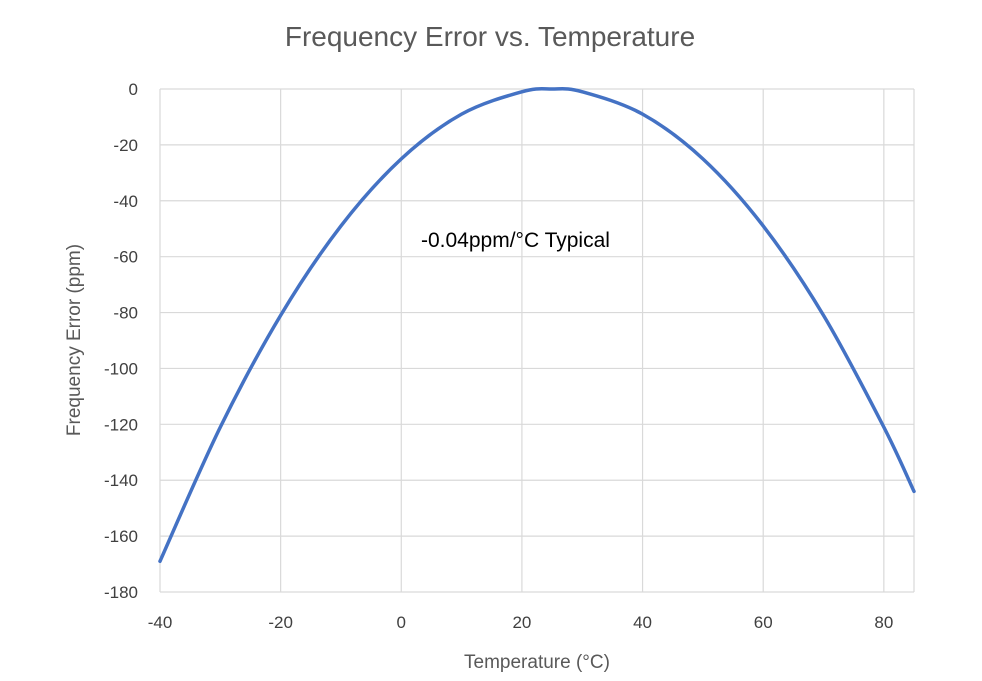 The height and width of the screenshot is (681, 982). Describe the element at coordinates (537, 662) in the screenshot. I see `x-axis-title: Temperature (°C)` at that location.